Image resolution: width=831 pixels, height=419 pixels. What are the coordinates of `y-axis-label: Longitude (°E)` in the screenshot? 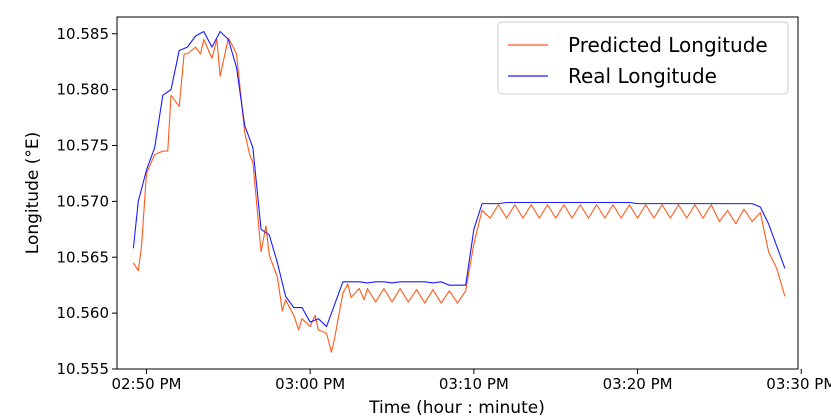 It's located at (33, 193).